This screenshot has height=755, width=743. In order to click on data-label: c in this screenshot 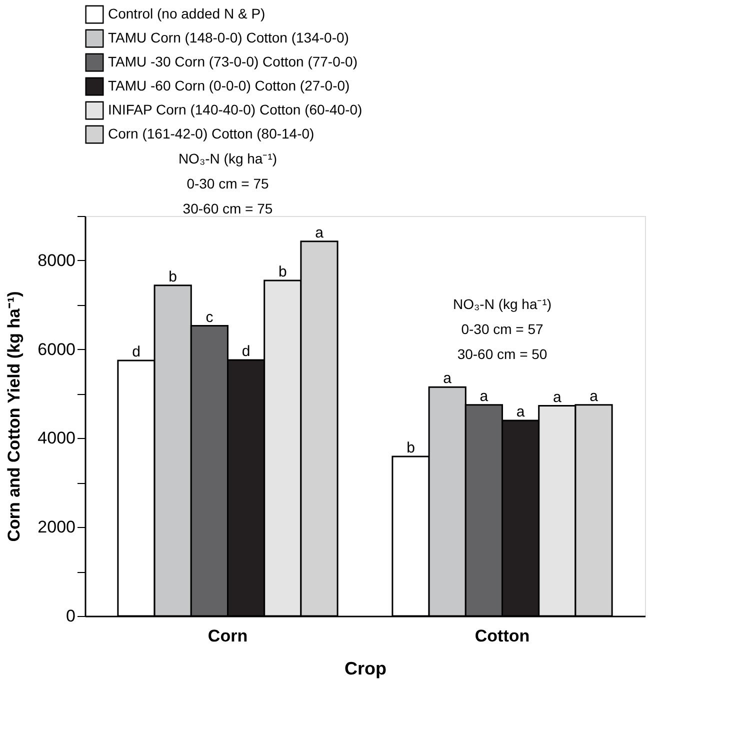, I will do `click(210, 317)`.